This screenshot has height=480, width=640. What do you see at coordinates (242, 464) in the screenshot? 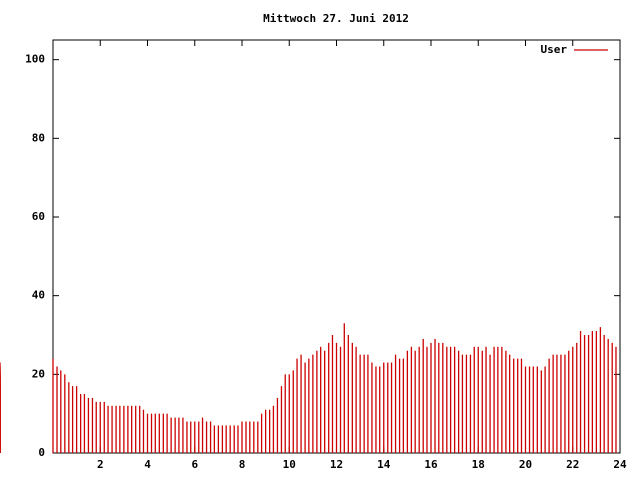
I see `x-tick-label: 8` at bounding box center [242, 464].